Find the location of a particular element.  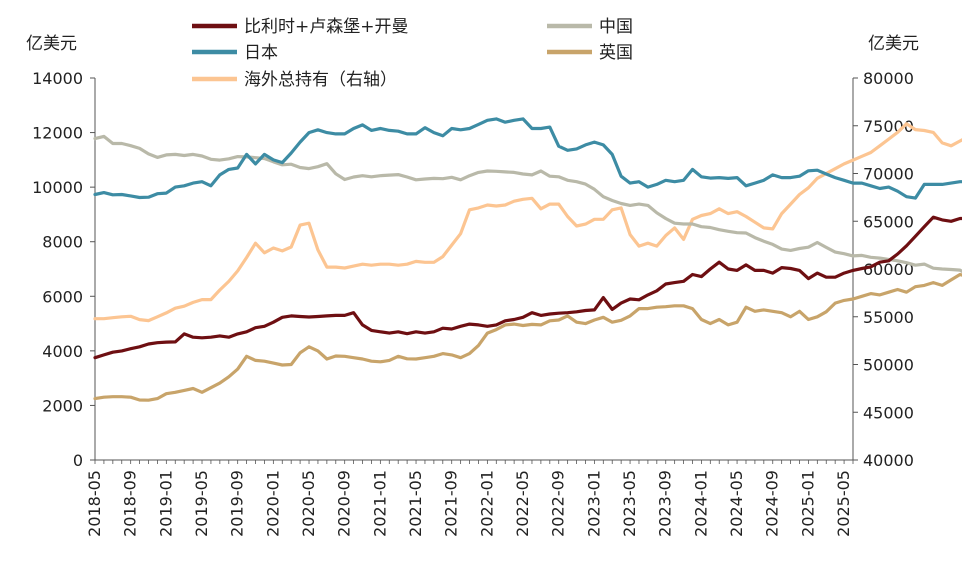

x-tick-label: 2025-01 is located at coordinates (807, 503).